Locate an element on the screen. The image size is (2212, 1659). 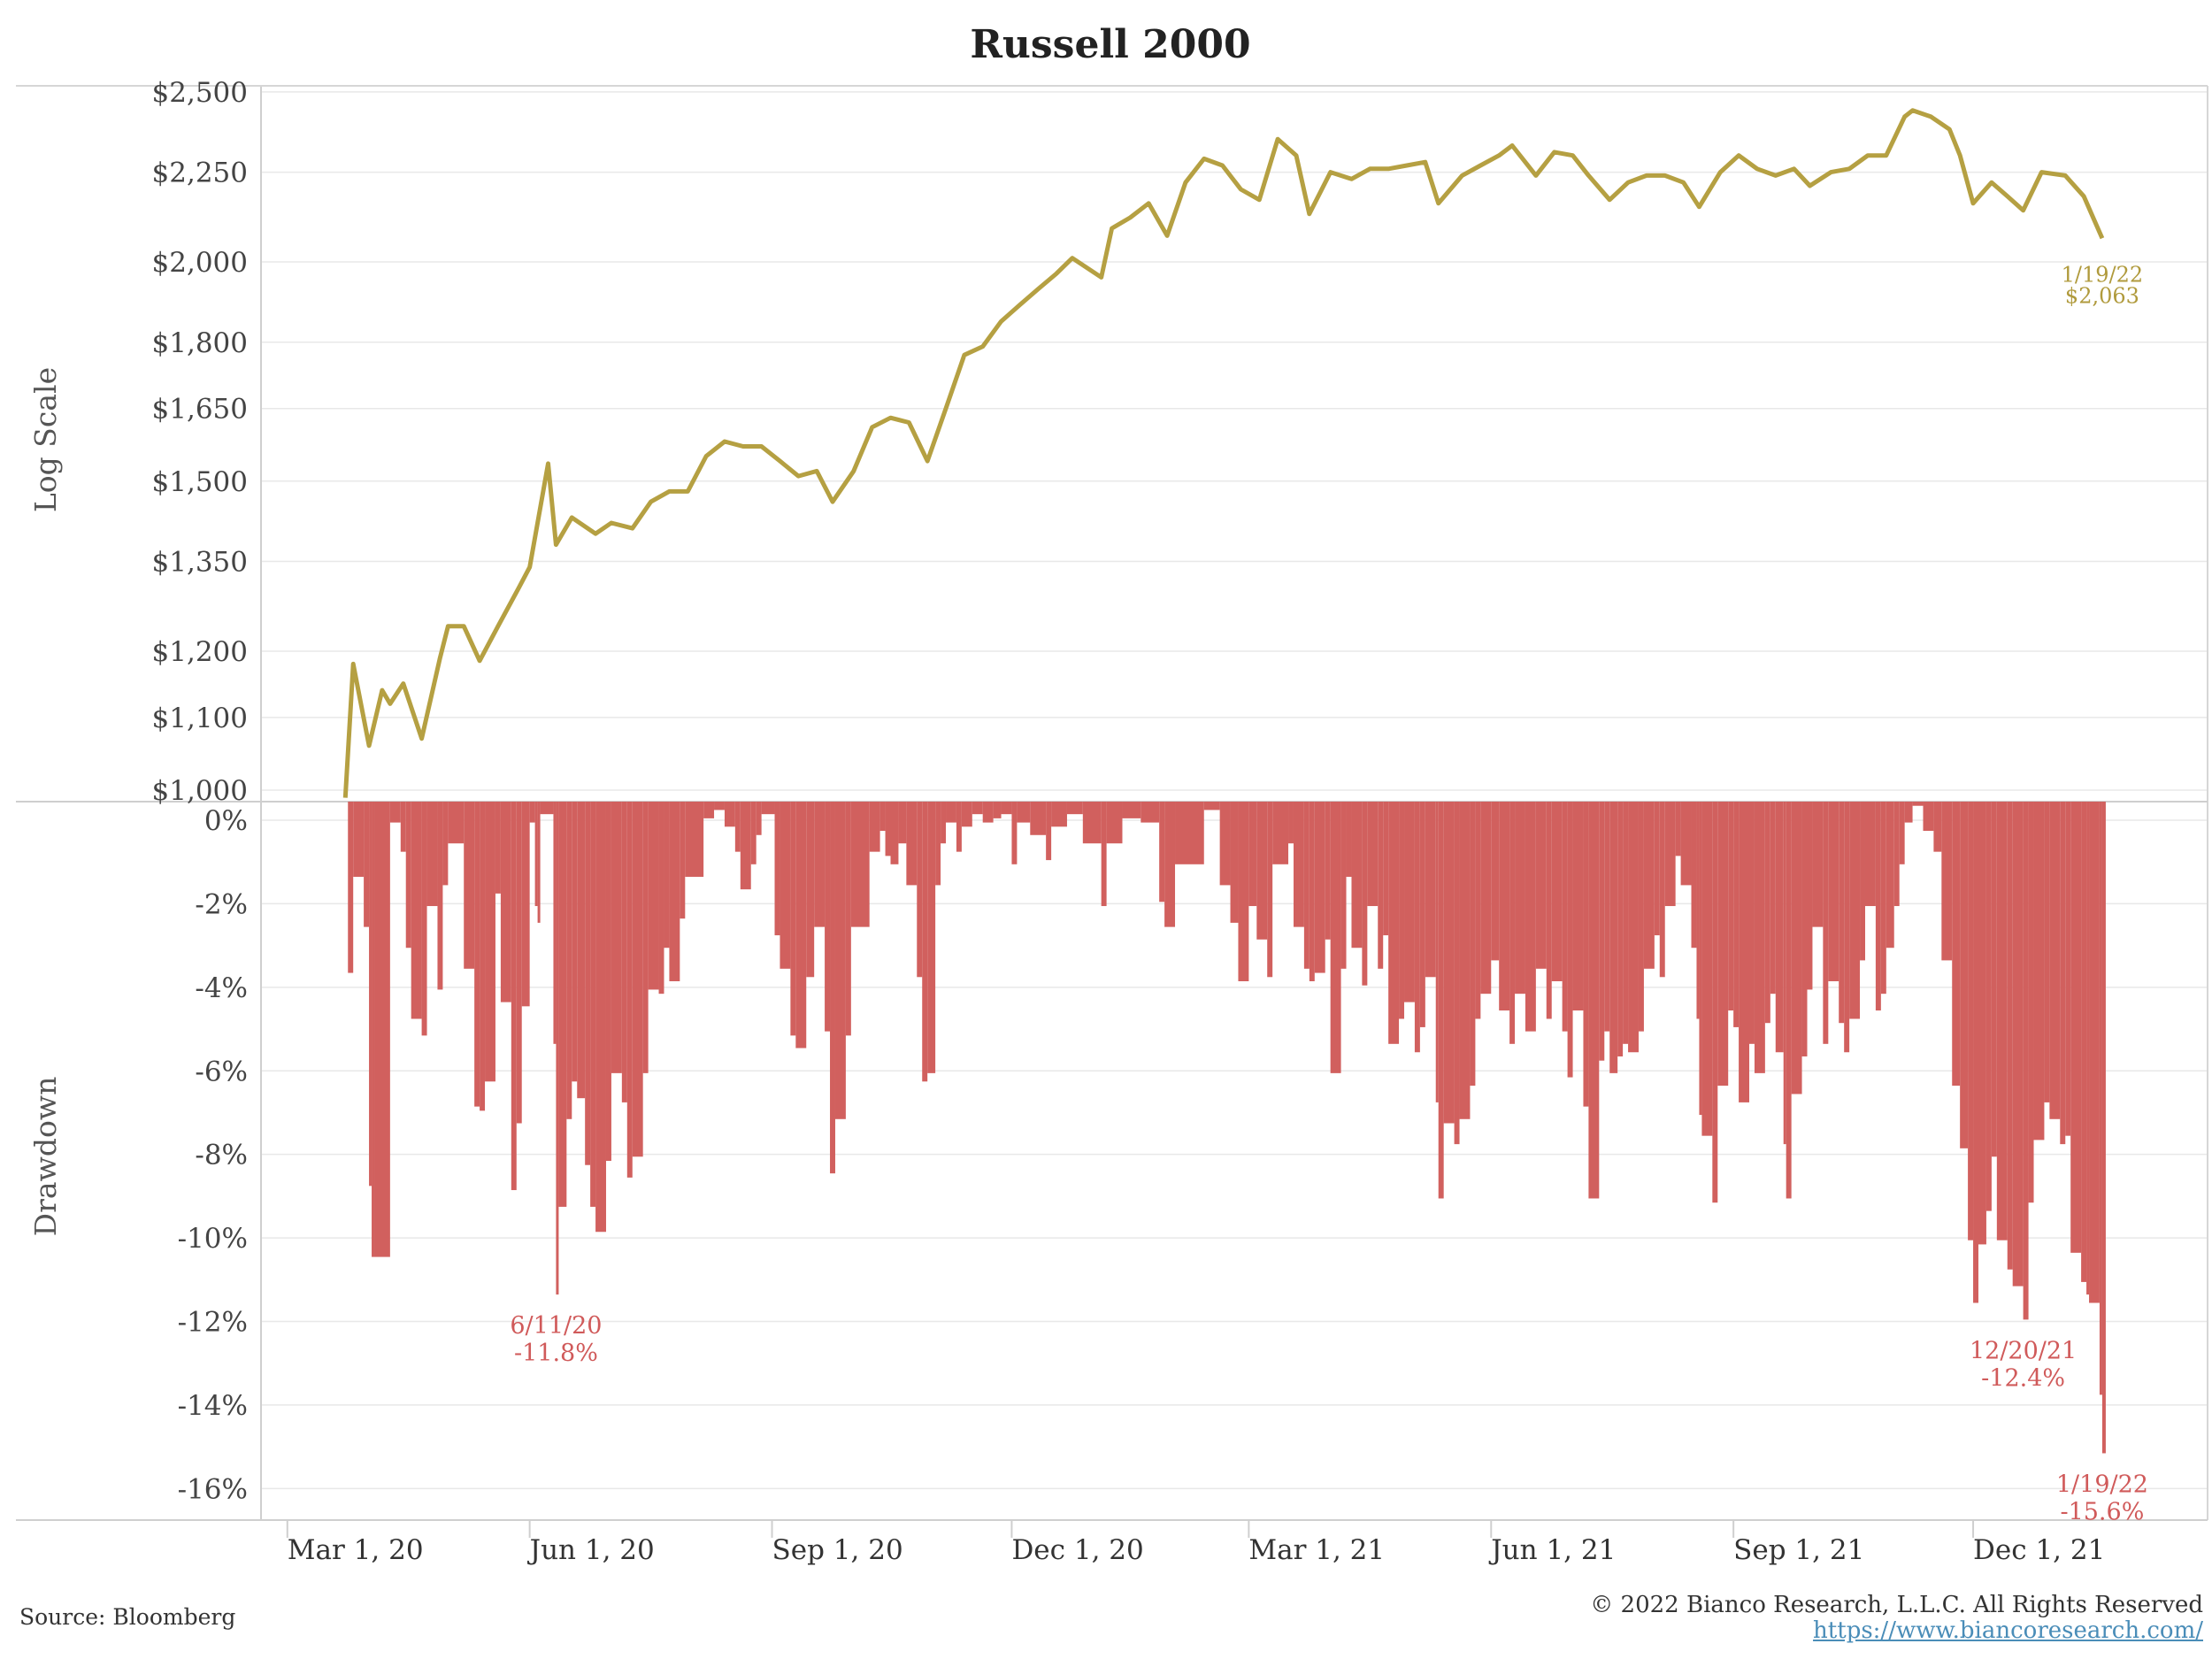
x-tick-label: Dec 1, 21 is located at coordinates (2039, 1550).